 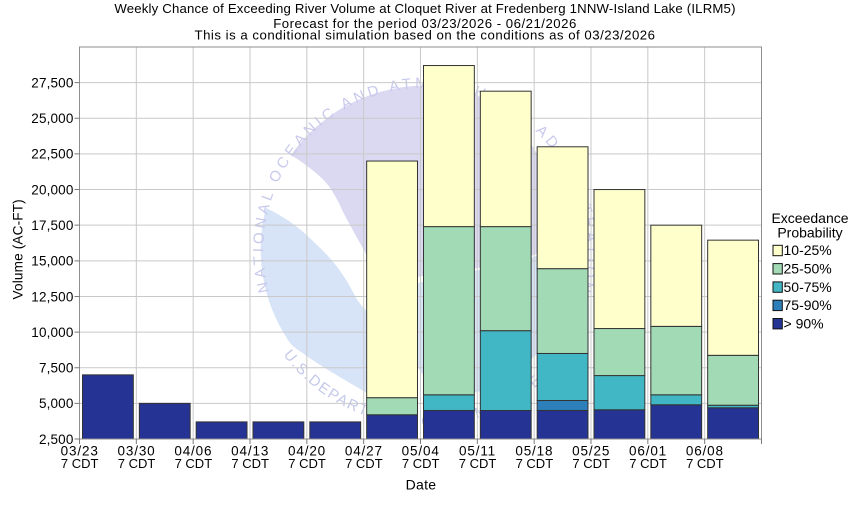 I want to click on svg-text: 25-50%, so click(x=808, y=269).